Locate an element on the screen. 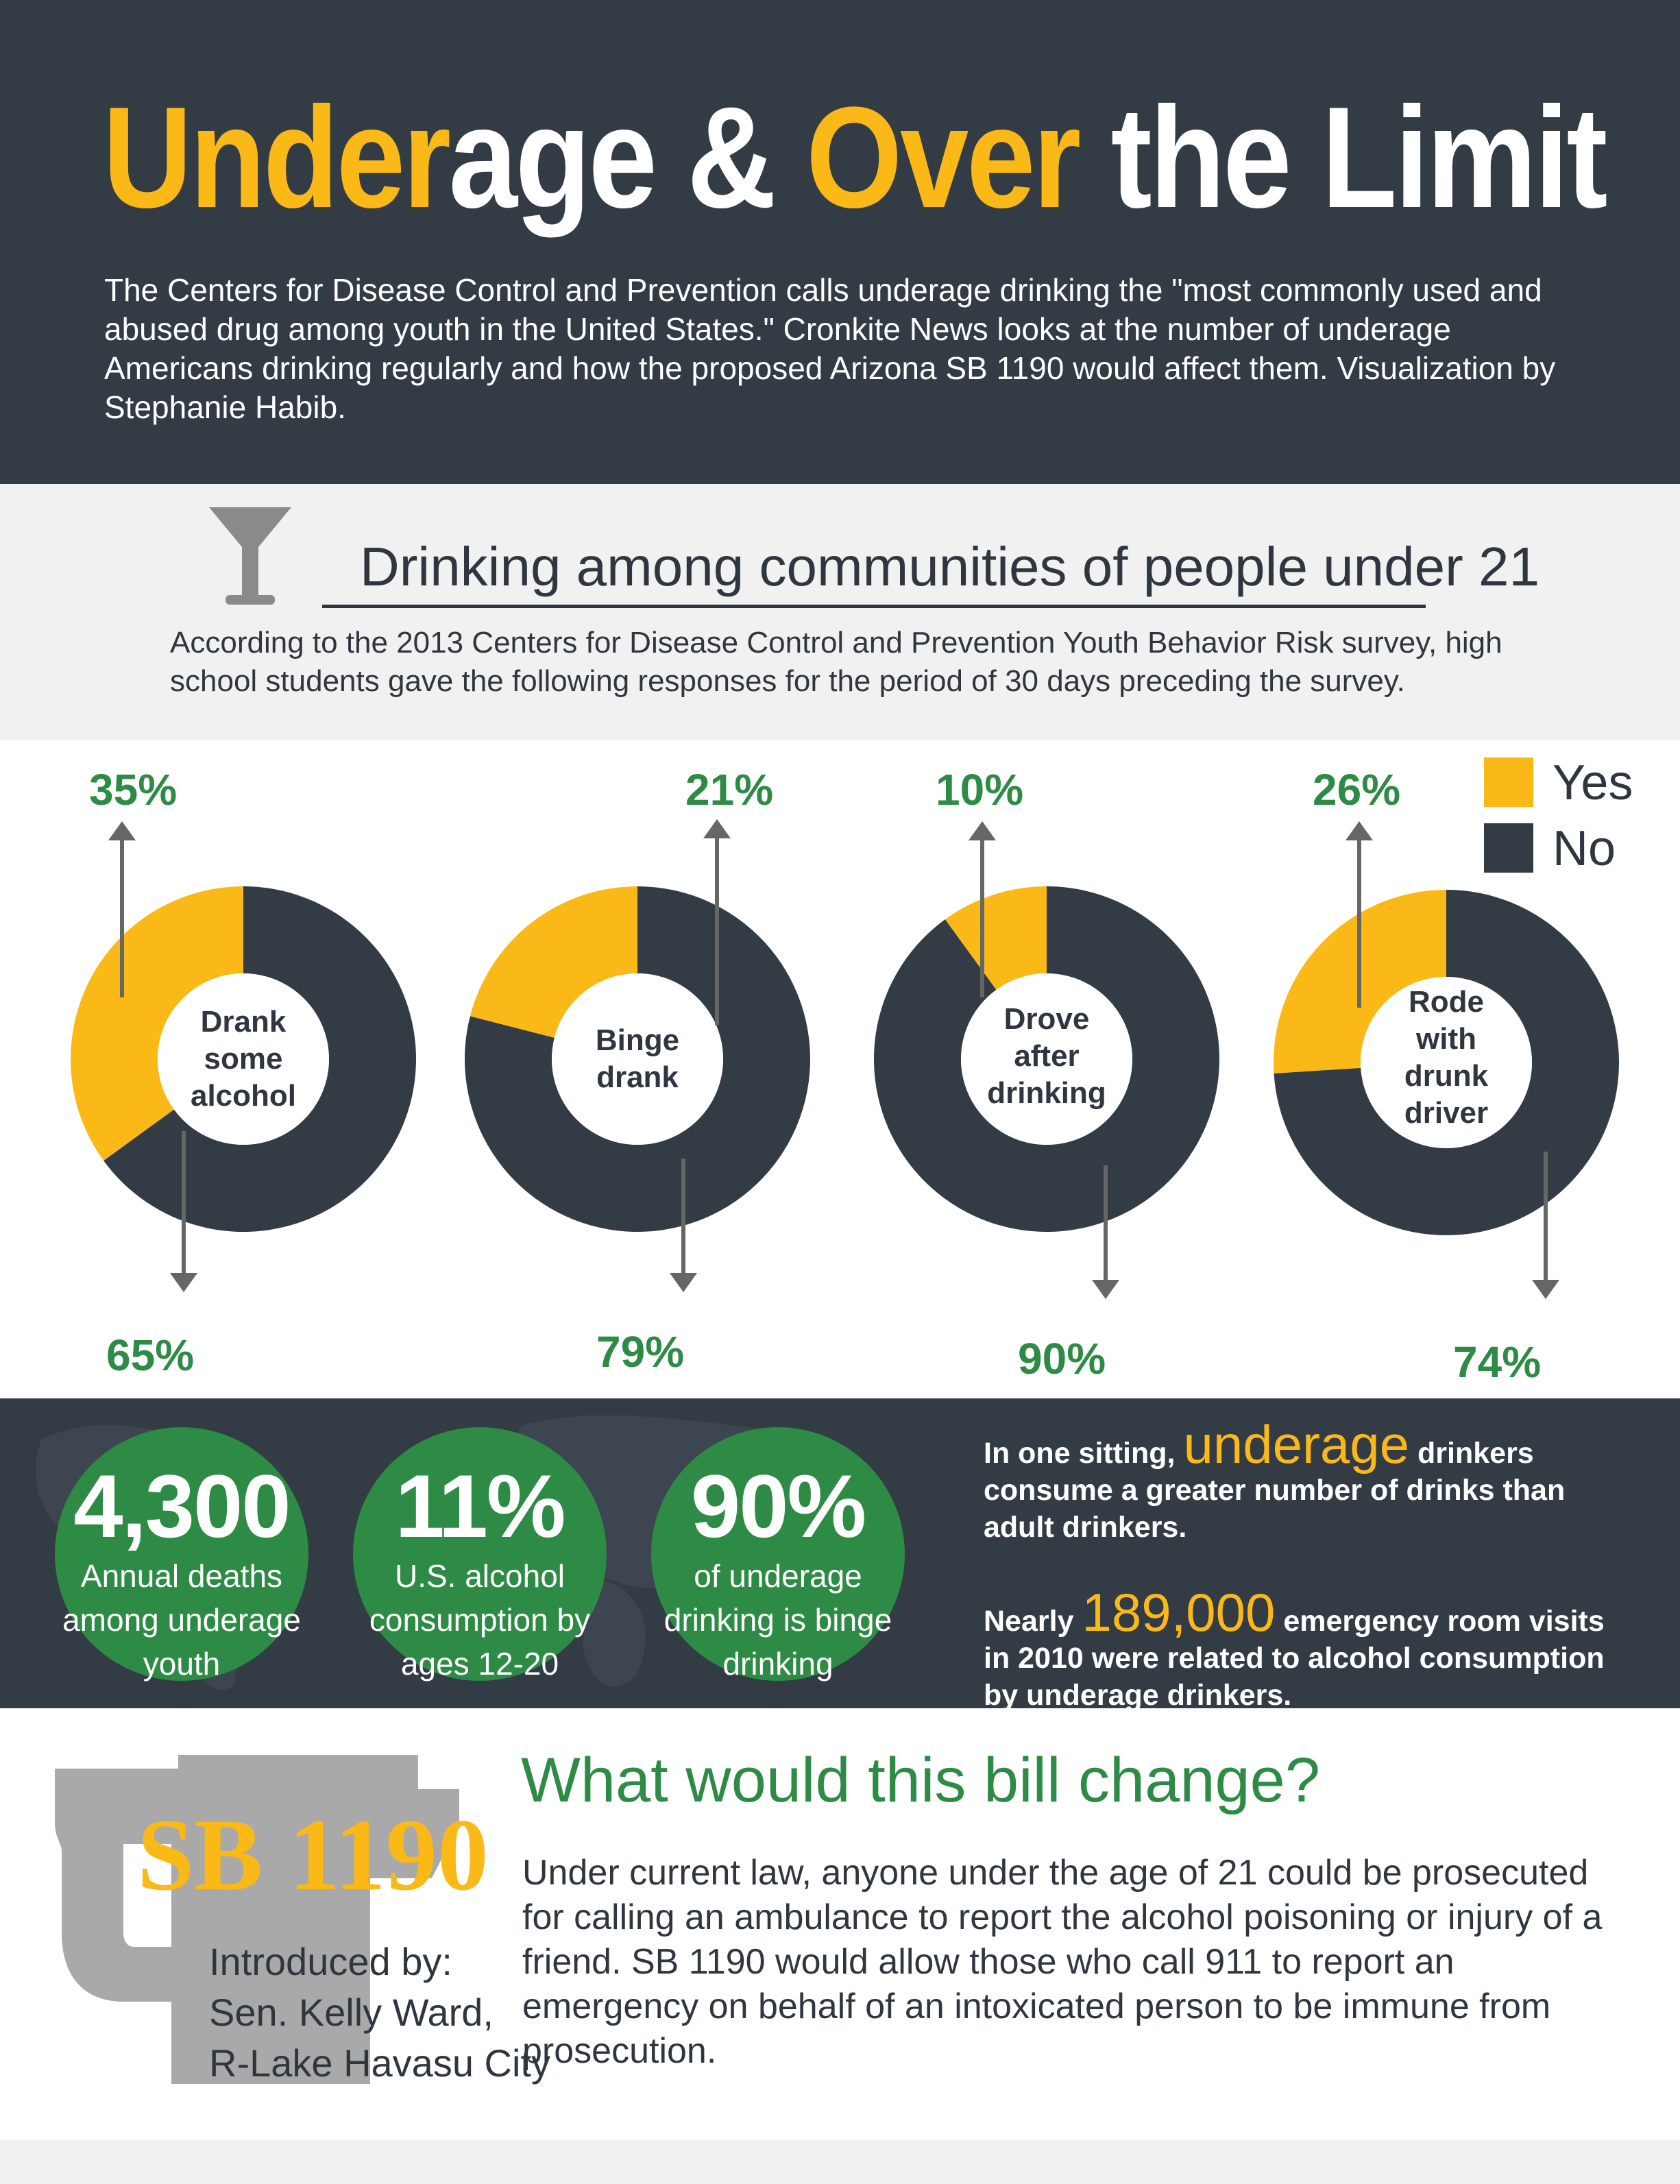 This screenshot has width=1680, height=2184. stat-caption-line: drinking is binge is located at coordinates (778, 1620).